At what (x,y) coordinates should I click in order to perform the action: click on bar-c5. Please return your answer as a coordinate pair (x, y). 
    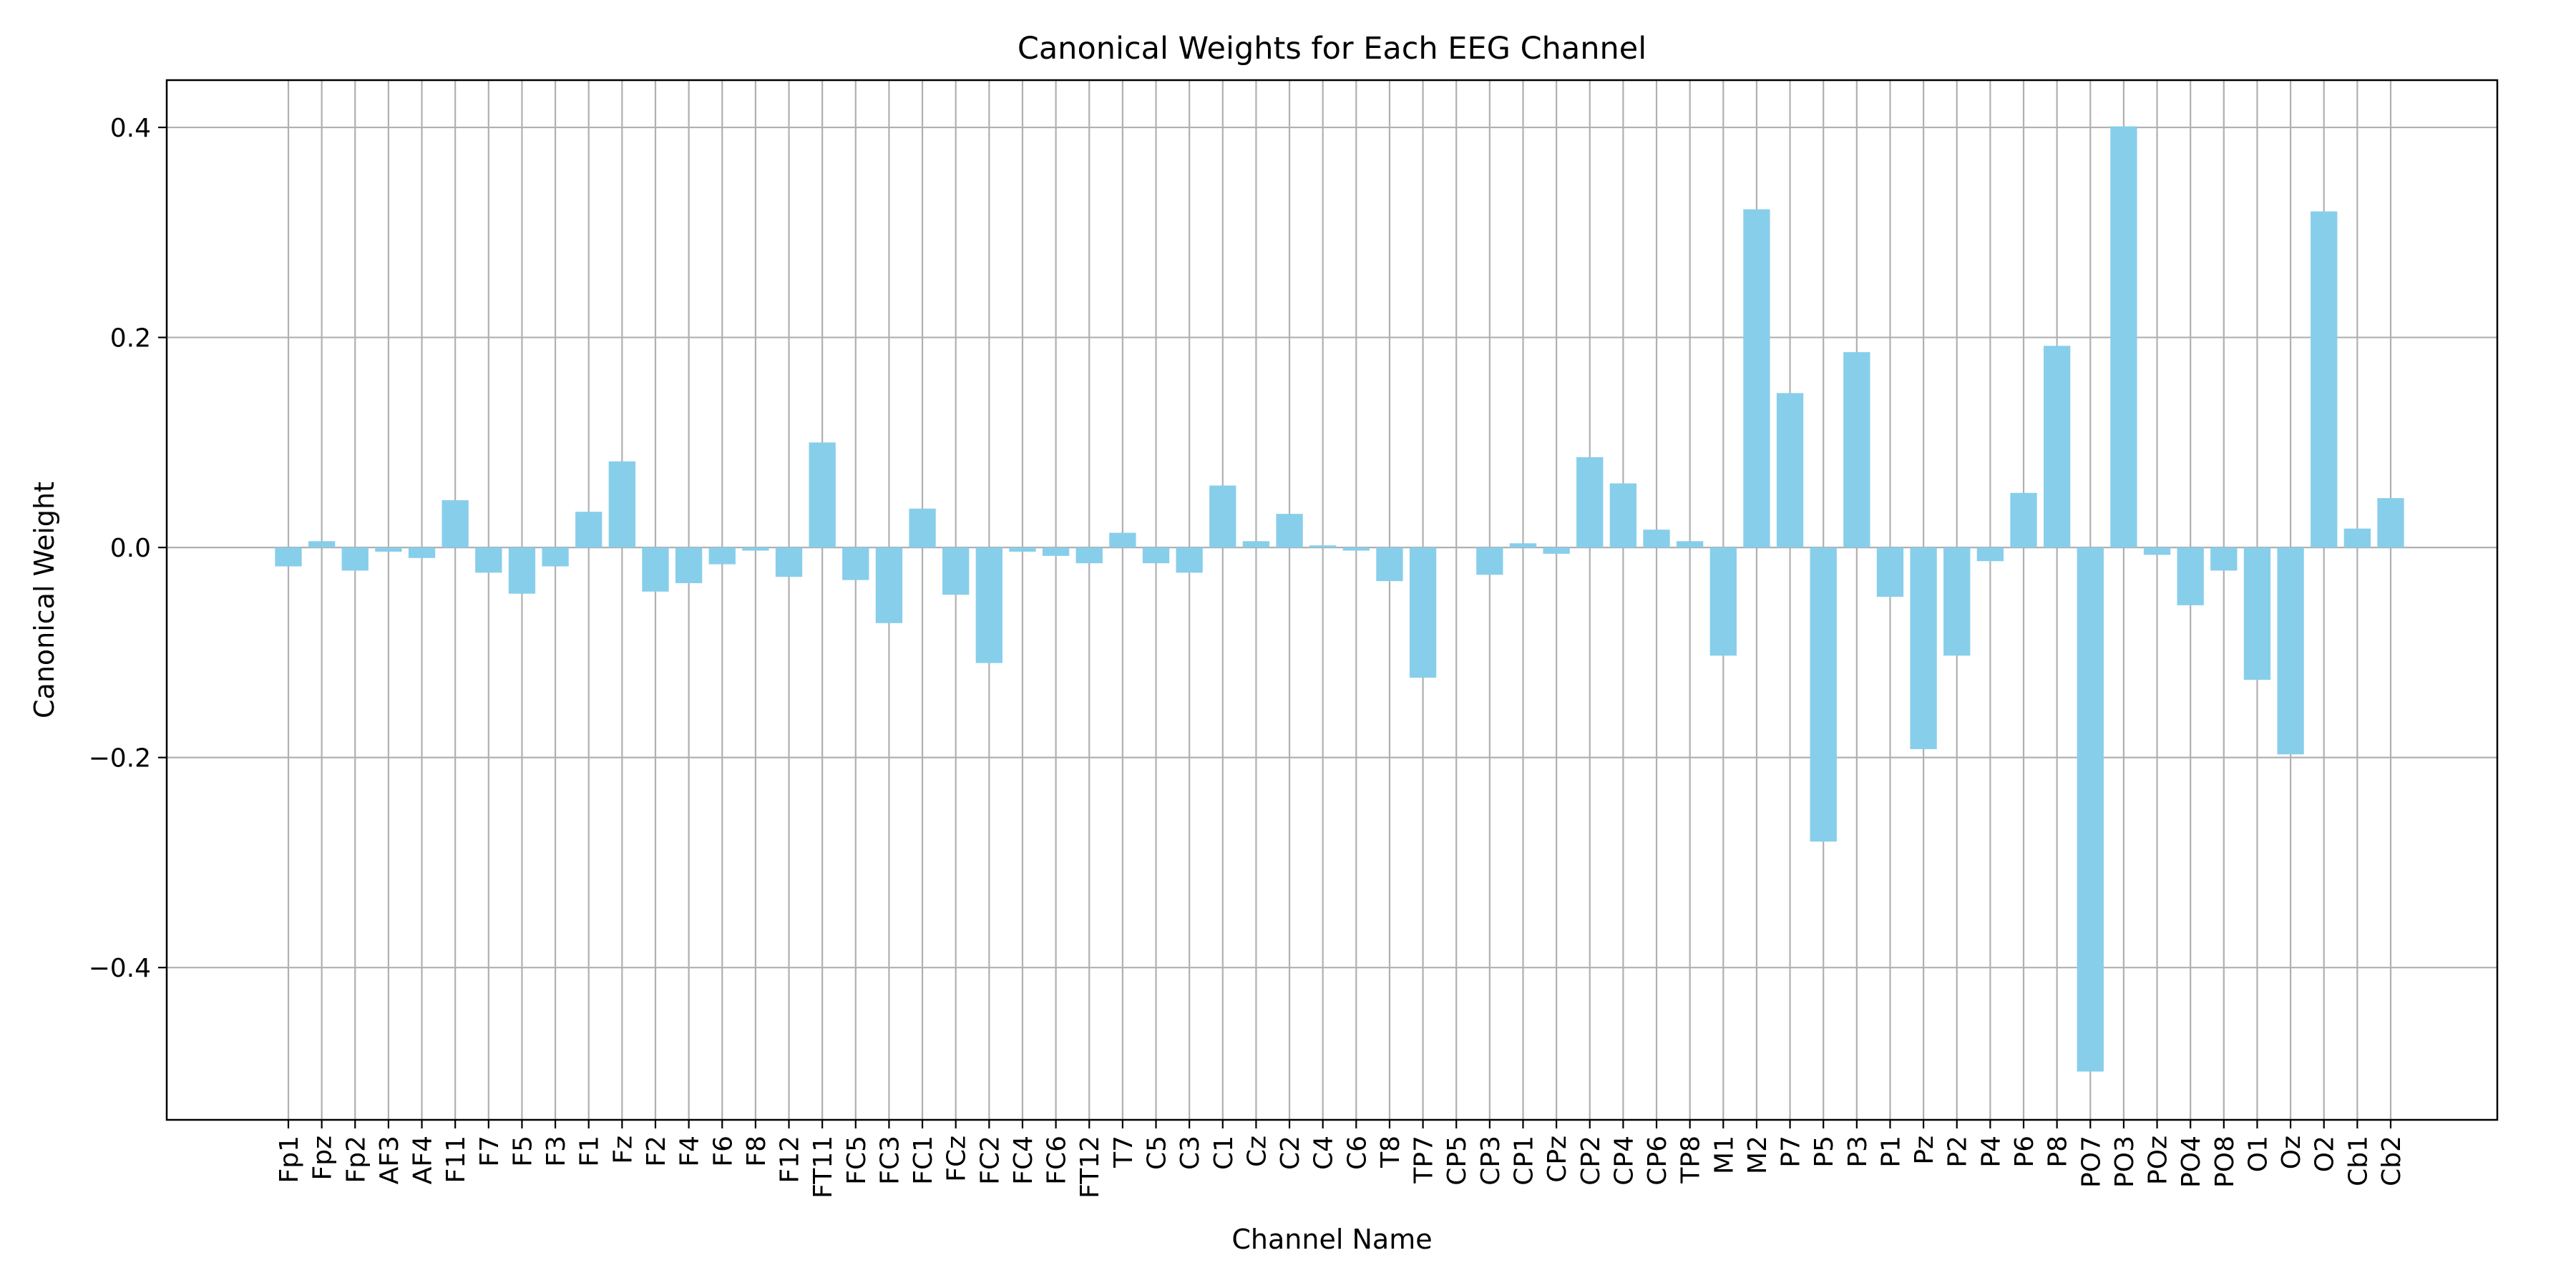
    Looking at the image, I should click on (1156, 555).